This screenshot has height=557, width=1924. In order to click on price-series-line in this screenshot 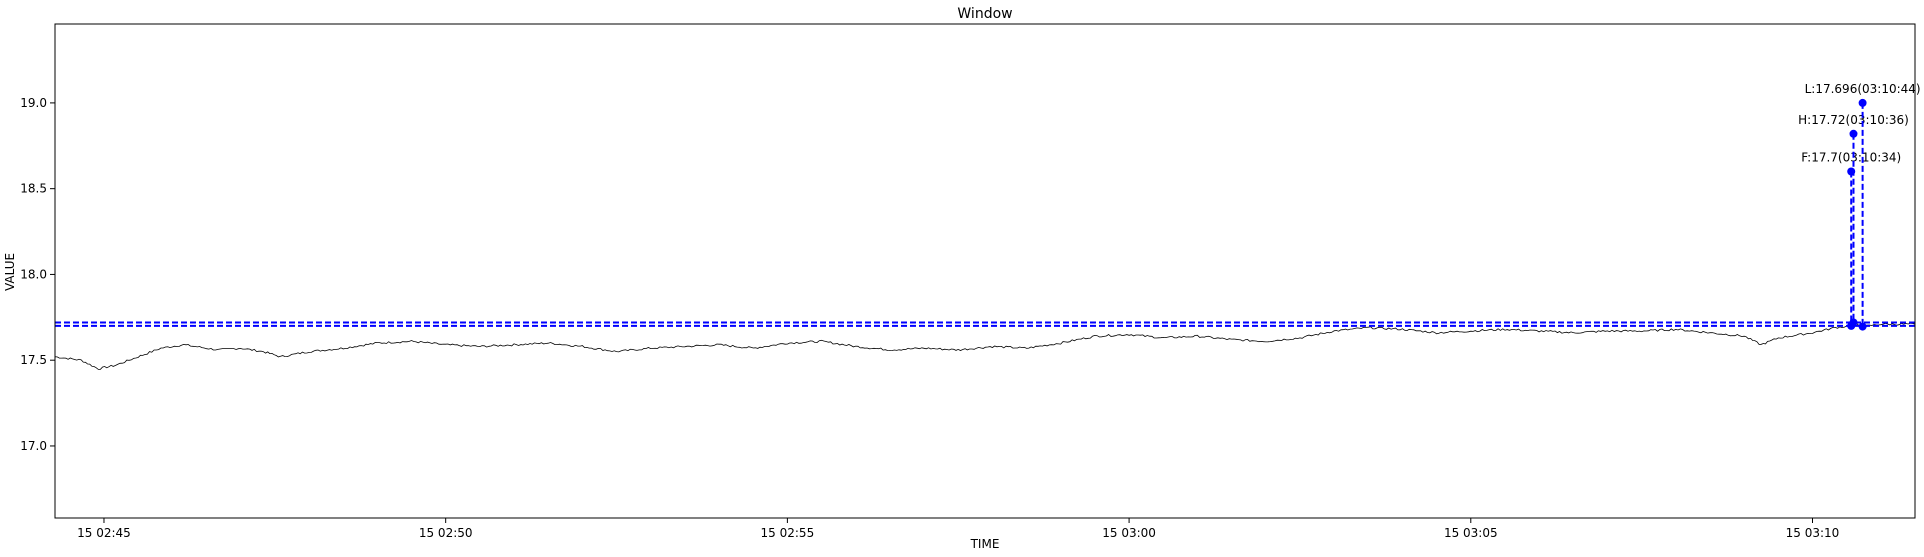, I will do `click(985, 345)`.